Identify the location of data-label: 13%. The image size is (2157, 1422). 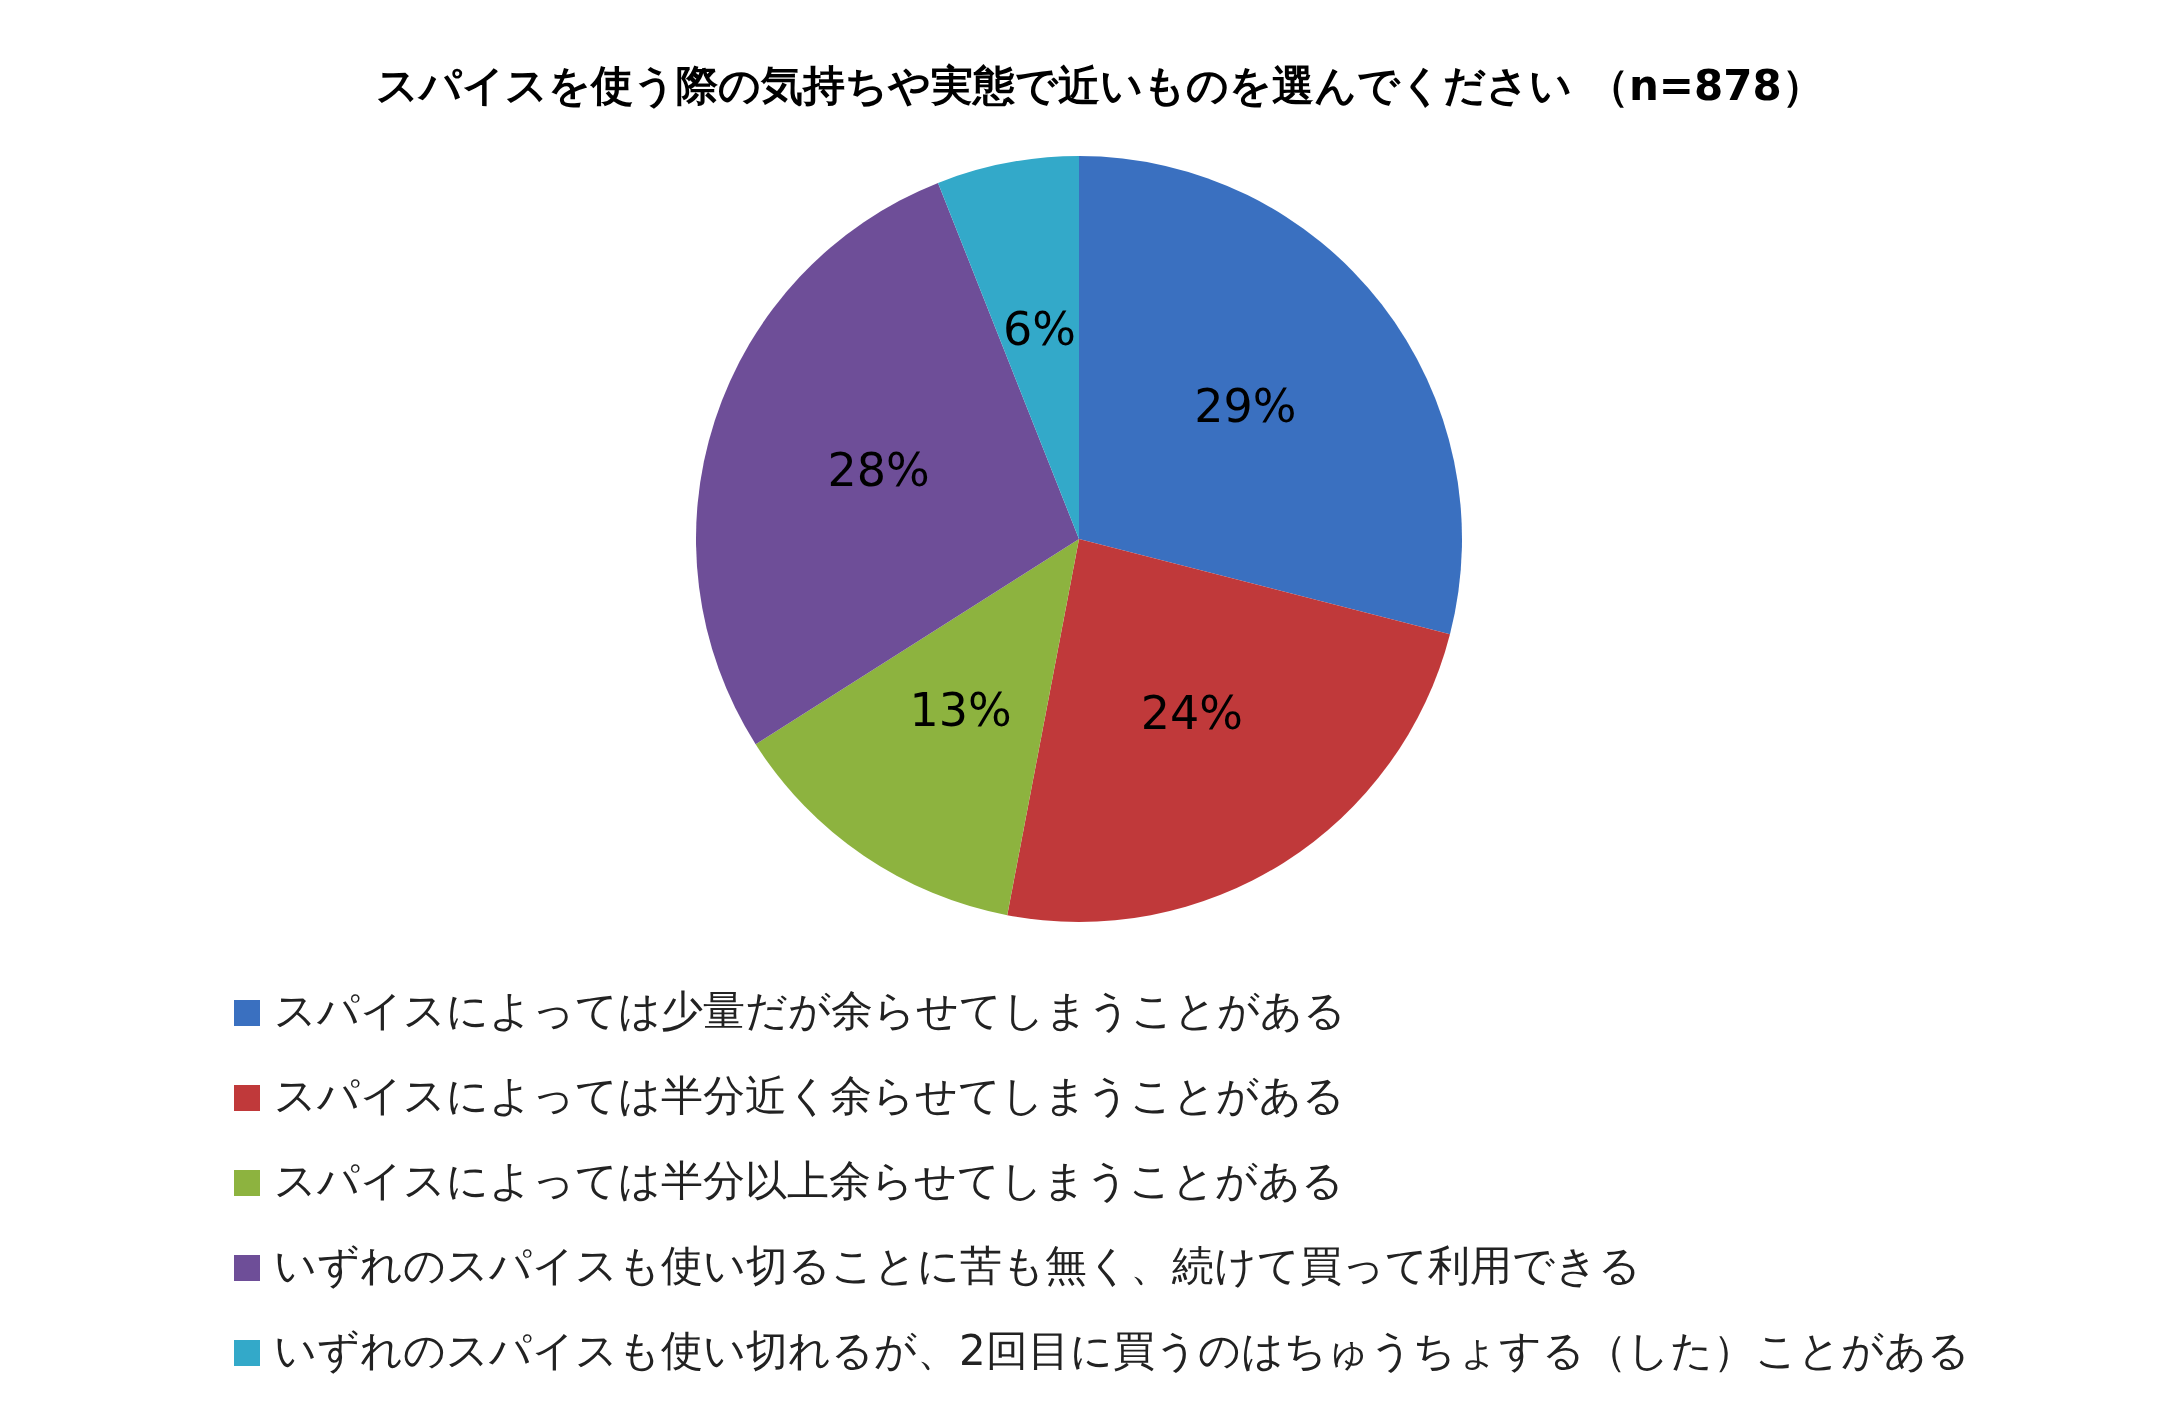
(960, 709).